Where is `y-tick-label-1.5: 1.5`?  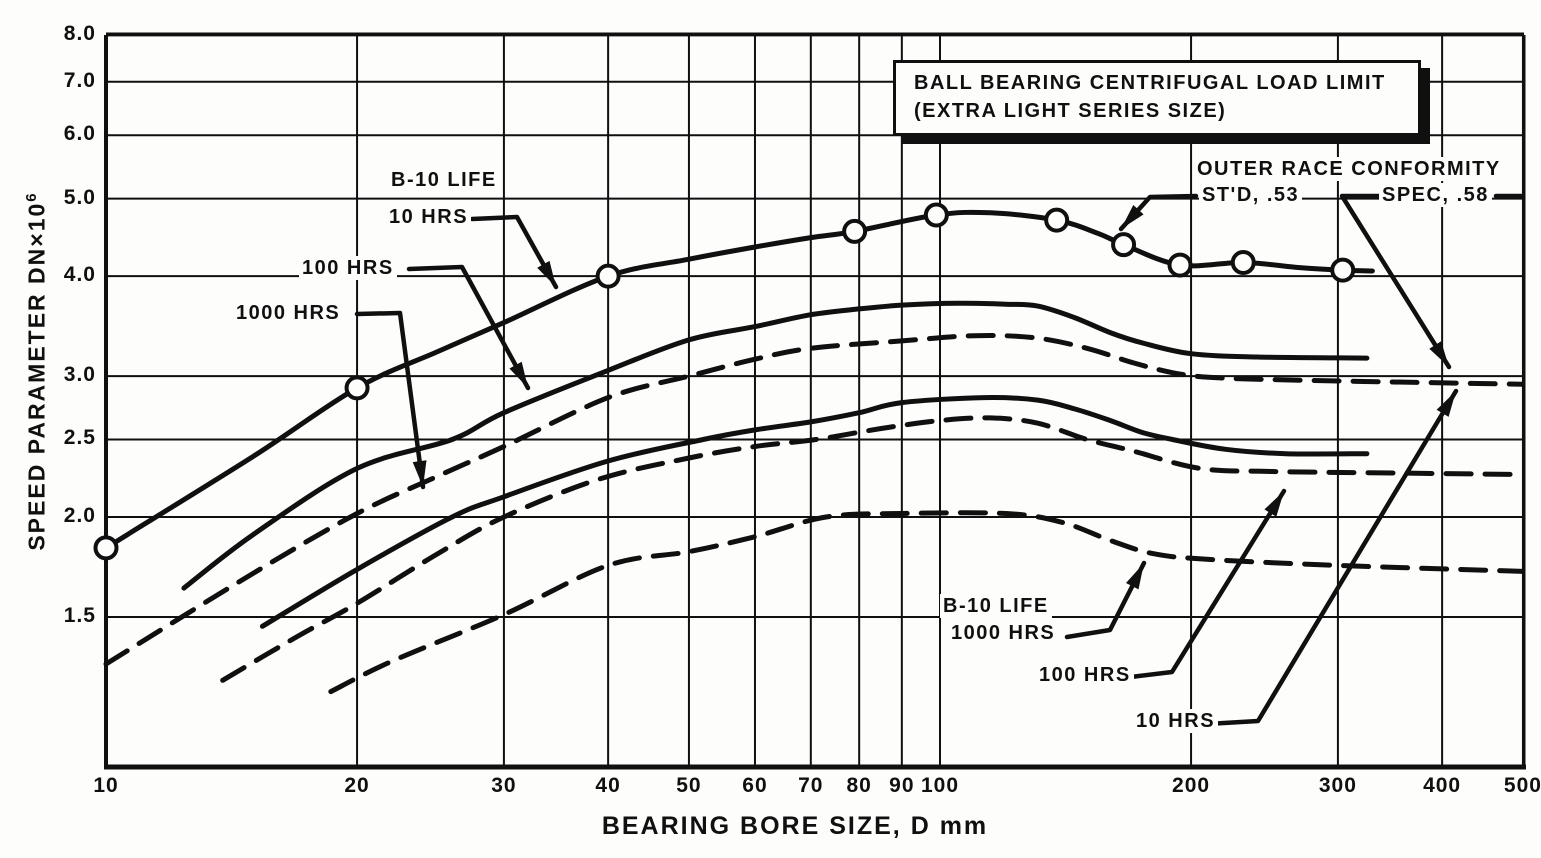
y-tick-label-1.5: 1.5 is located at coordinates (79, 615).